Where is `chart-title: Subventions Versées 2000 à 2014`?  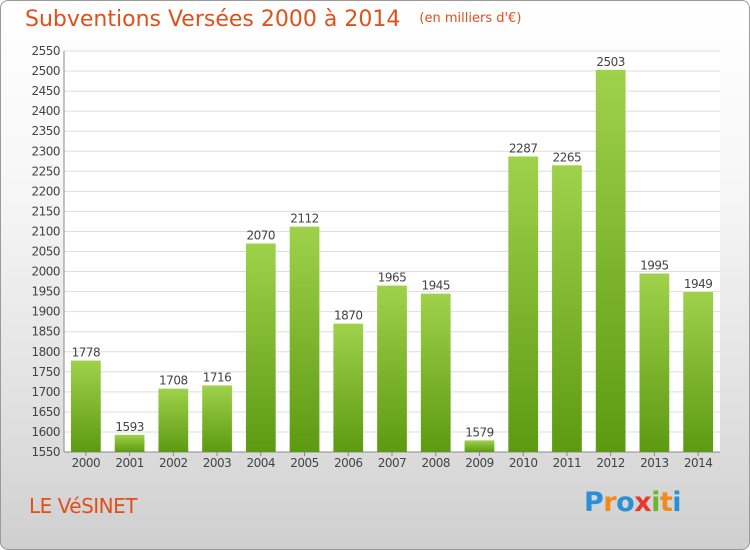 chart-title: Subventions Versées 2000 à 2014 is located at coordinates (213, 19).